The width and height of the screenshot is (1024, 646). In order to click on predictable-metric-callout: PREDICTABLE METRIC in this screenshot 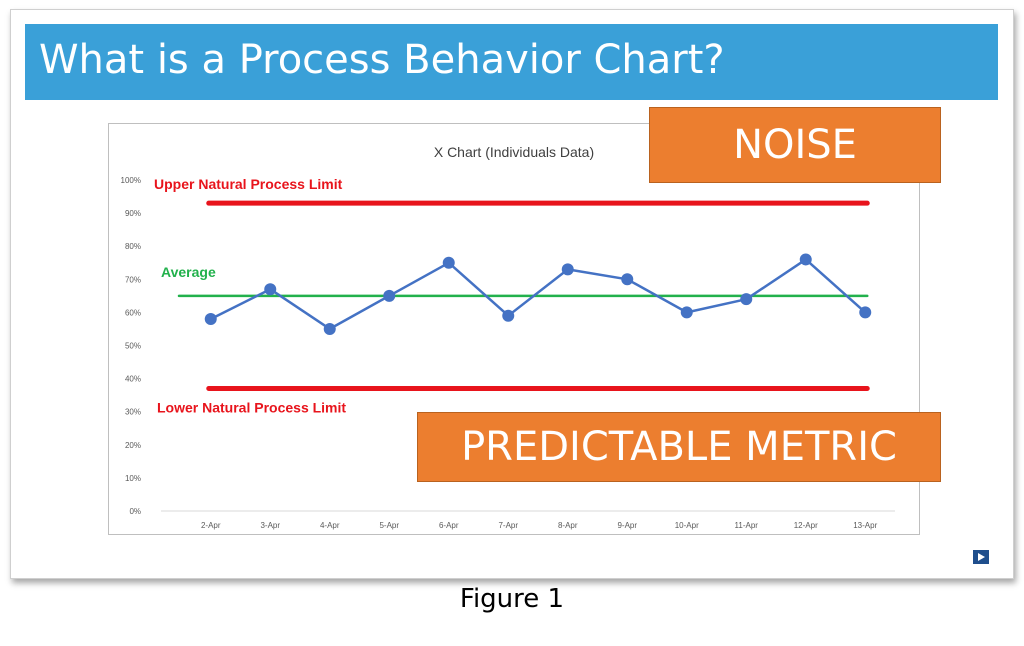, I will do `click(679, 447)`.